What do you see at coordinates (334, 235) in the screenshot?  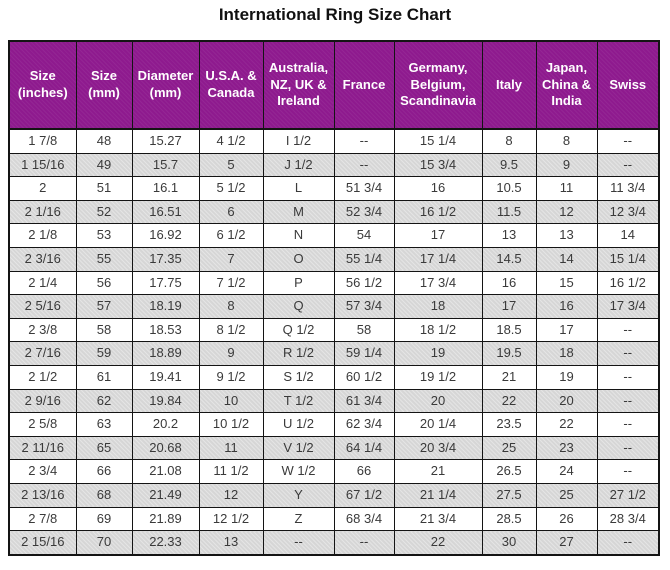 I see `table-row: 2 1/8 53 16.92 6 1/2 N 54 17 13 13 14` at bounding box center [334, 235].